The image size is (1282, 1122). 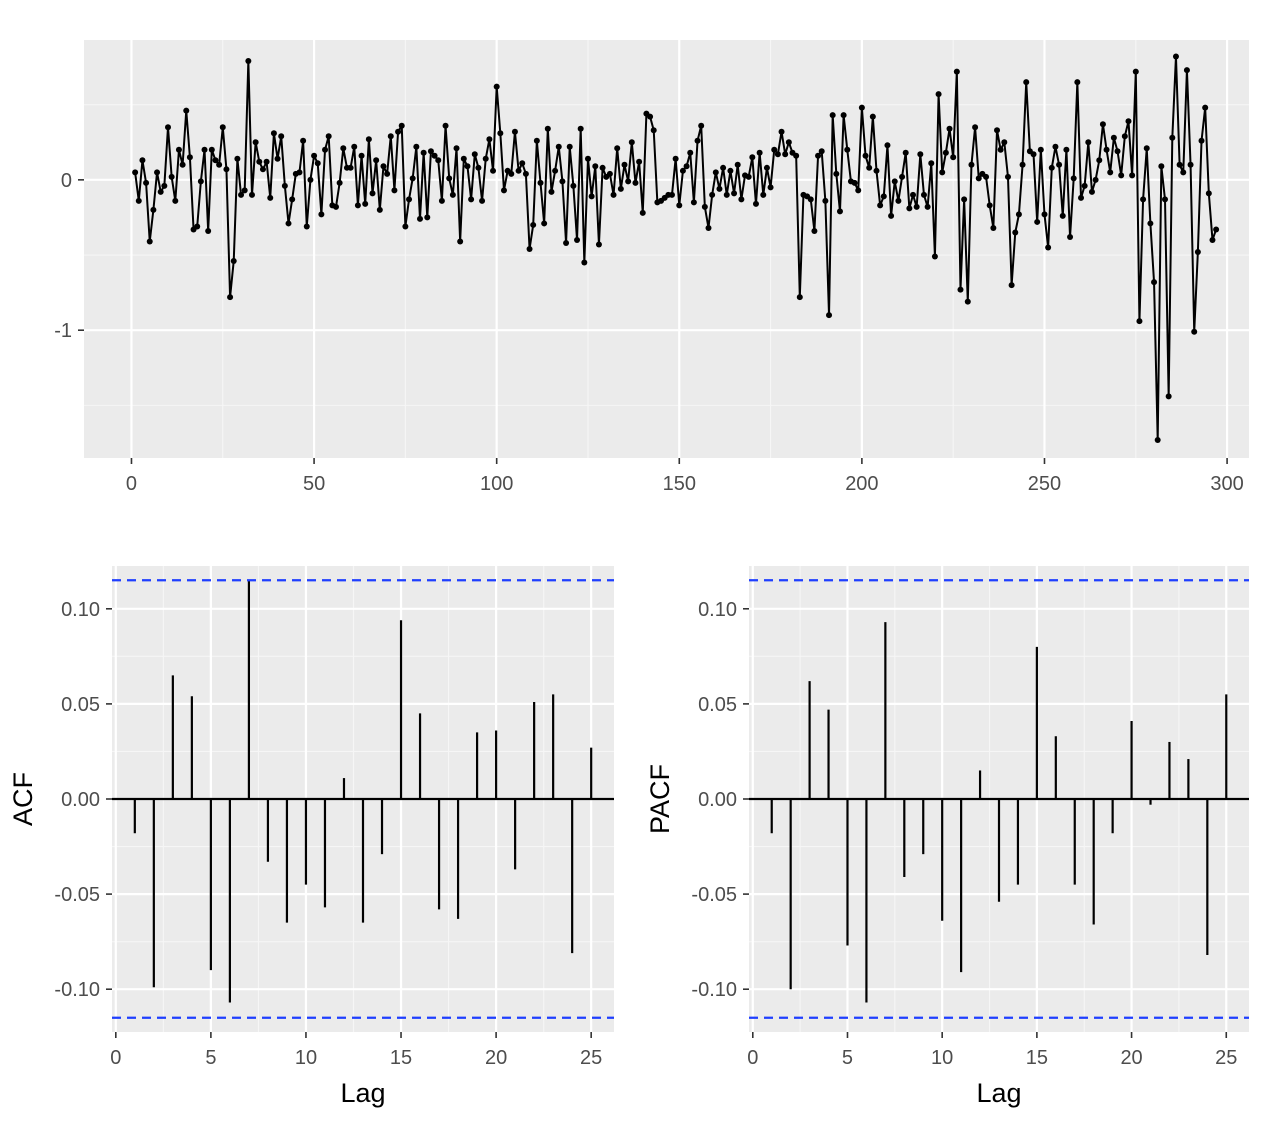 What do you see at coordinates (714, 990) in the screenshot?
I see `y-tick-label: -0.10` at bounding box center [714, 990].